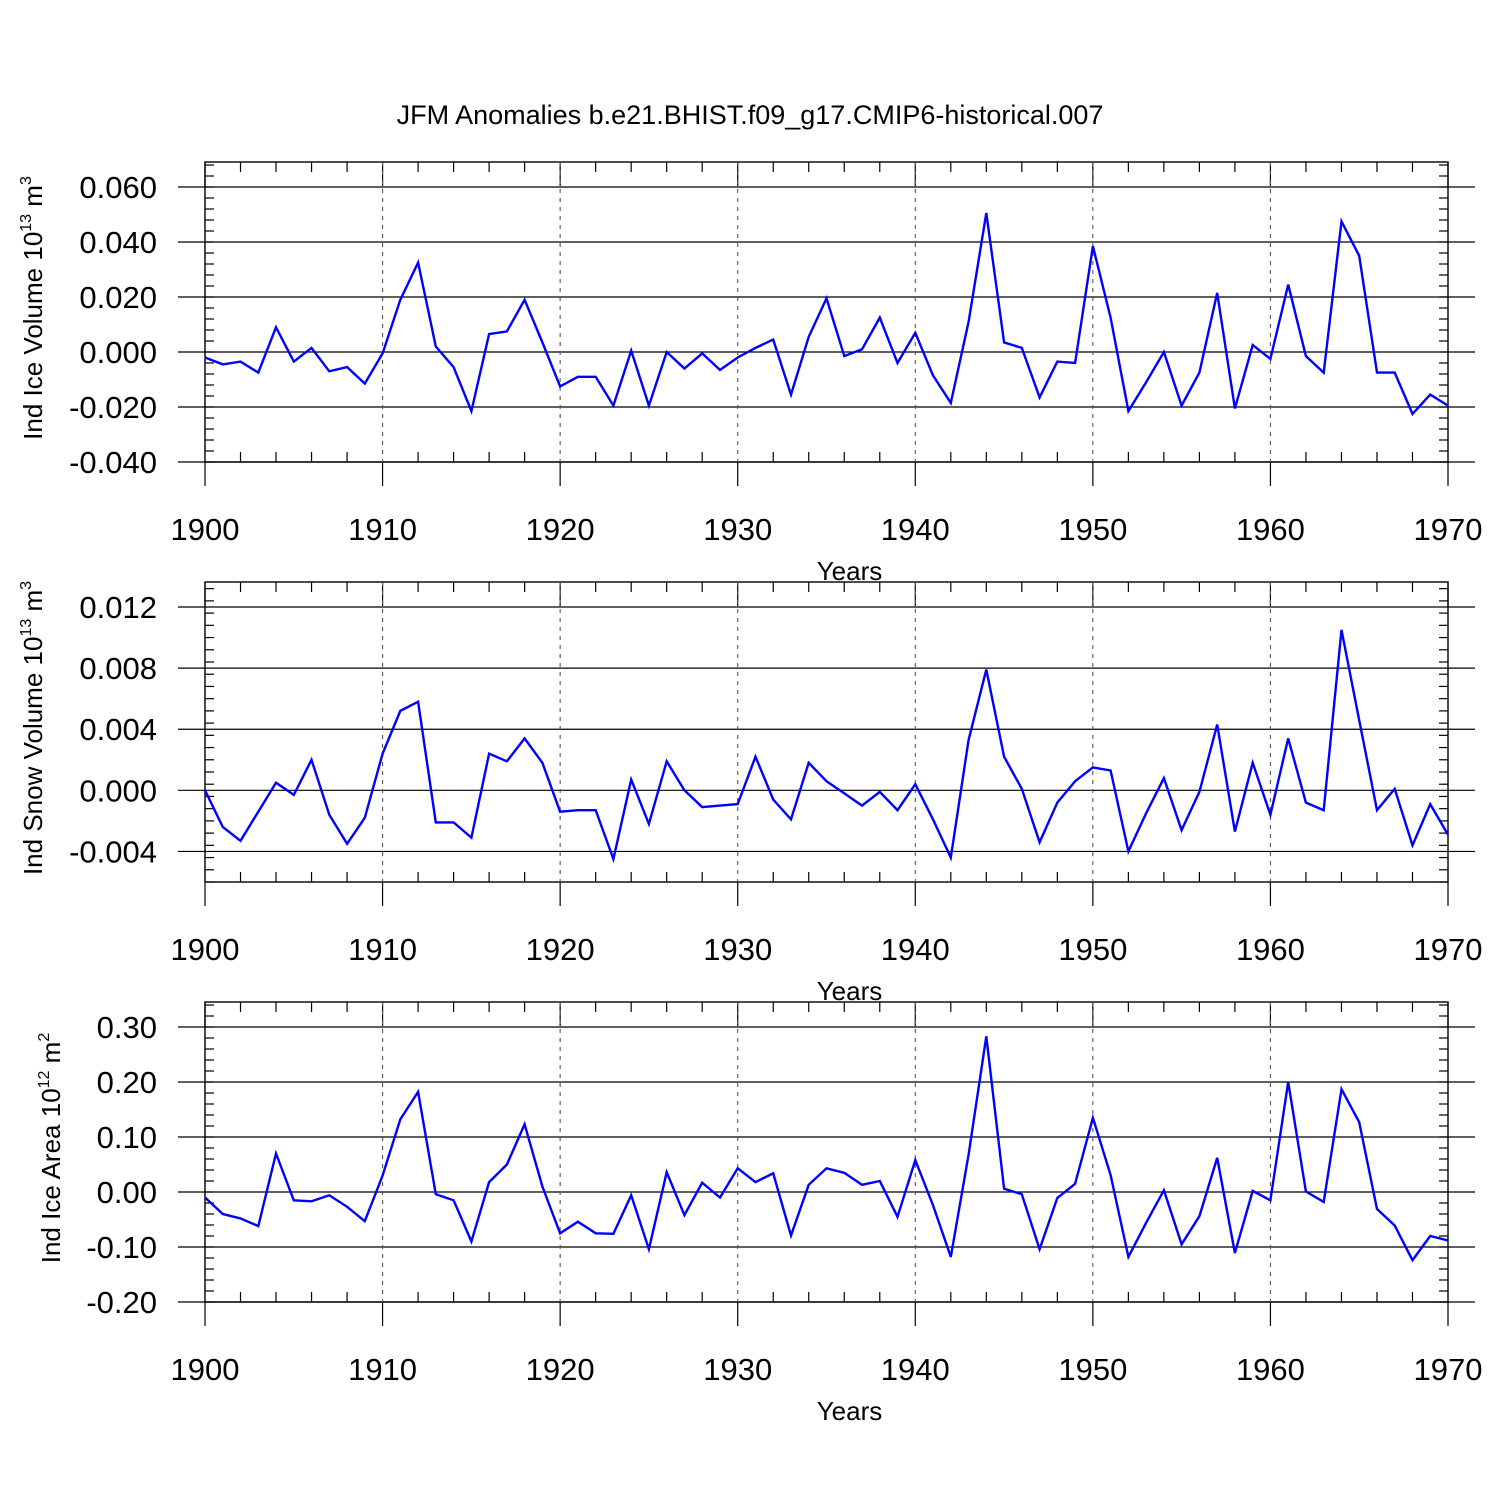  Describe the element at coordinates (51, 1175) in the screenshot. I see `y-label-main: Ind Ice Area 10` at that location.